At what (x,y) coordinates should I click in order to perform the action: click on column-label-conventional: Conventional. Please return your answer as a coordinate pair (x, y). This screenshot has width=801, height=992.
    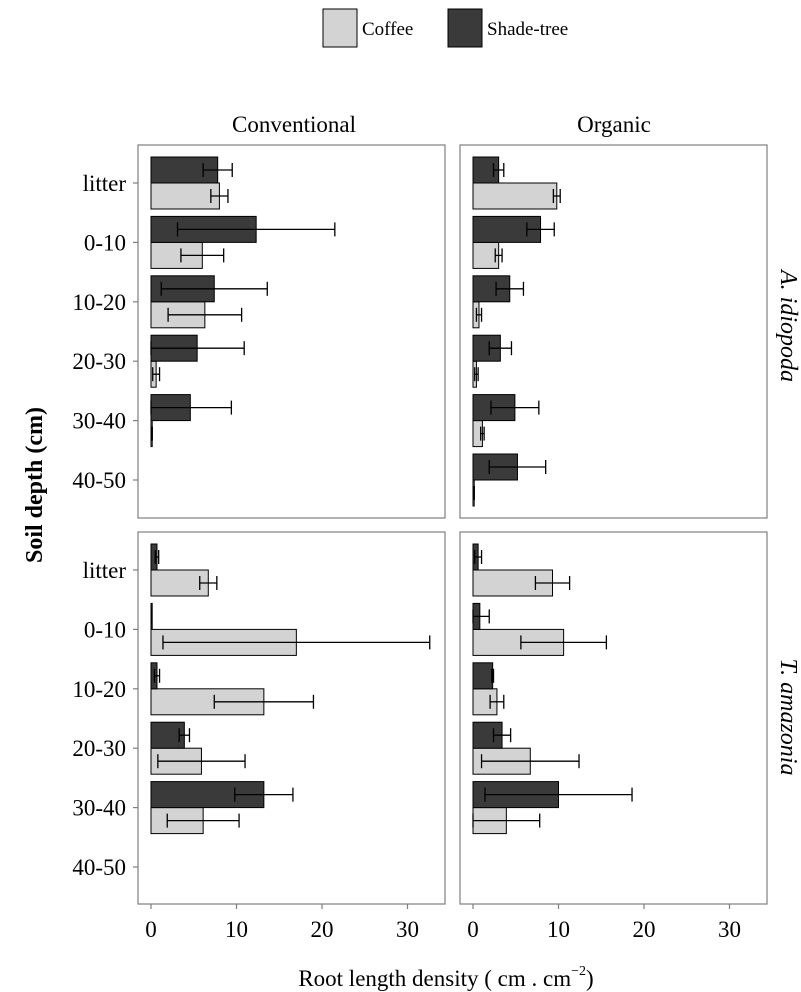
    Looking at the image, I should click on (294, 124).